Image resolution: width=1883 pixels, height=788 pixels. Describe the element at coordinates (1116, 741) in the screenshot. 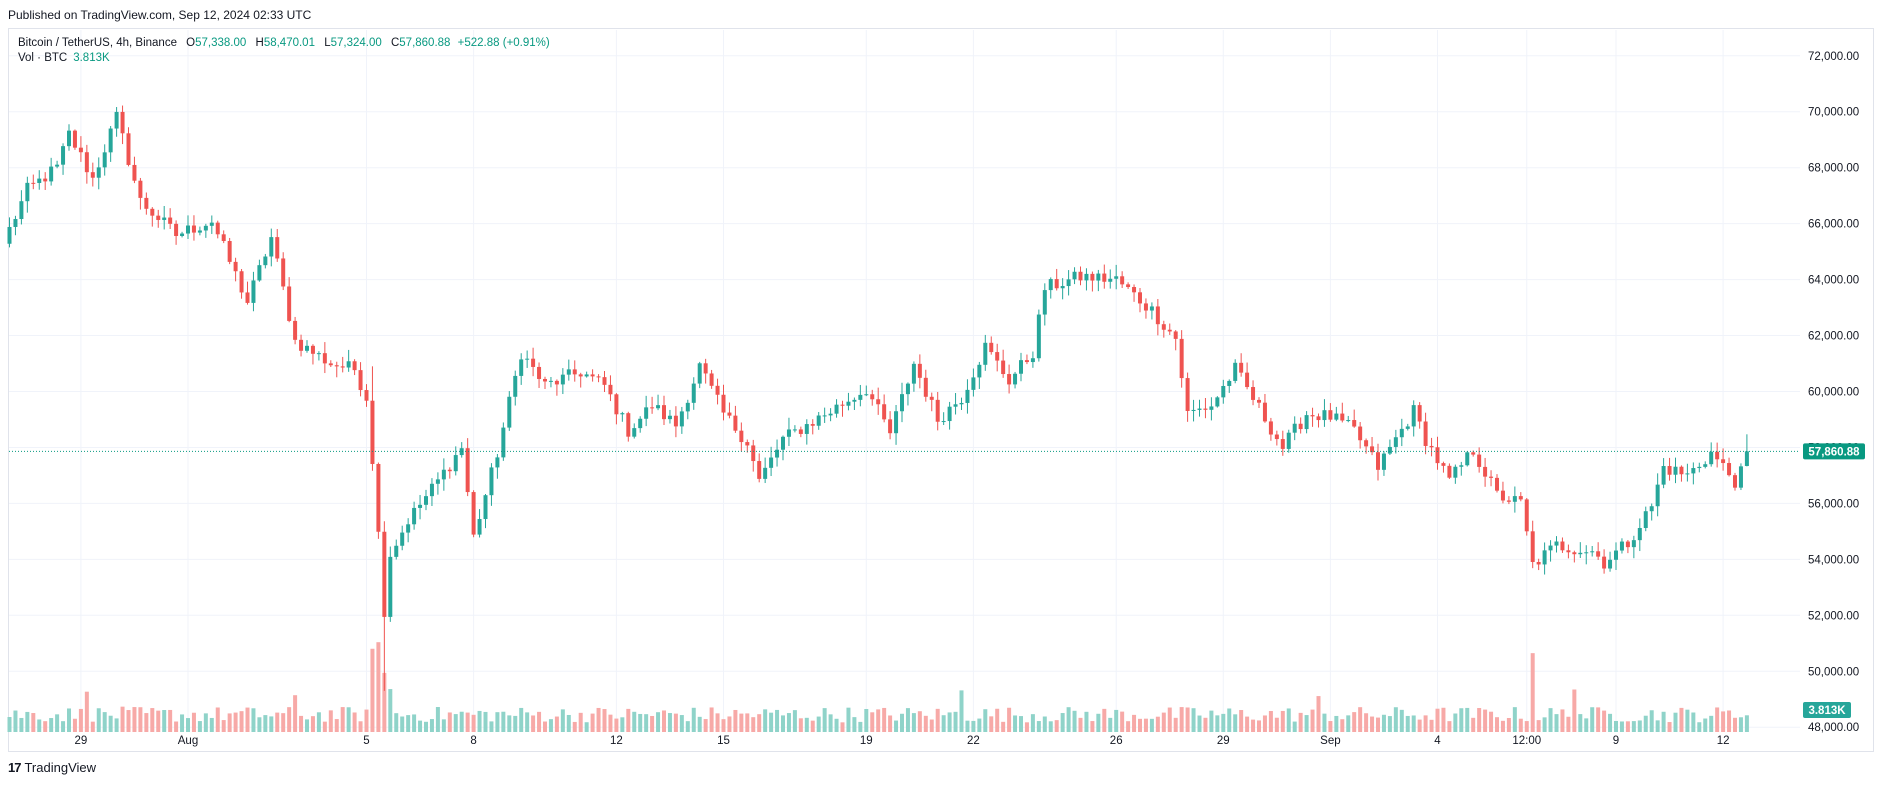

I see `x-tick-label: 26` at that location.